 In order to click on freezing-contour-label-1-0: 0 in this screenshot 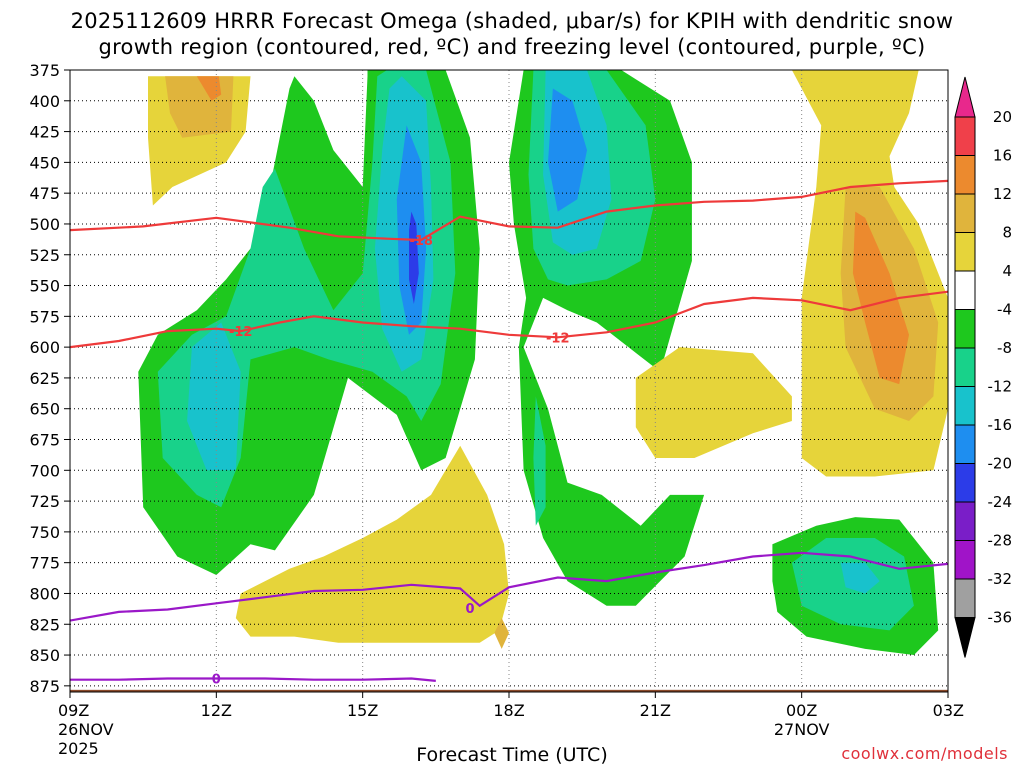, I will do `click(216, 679)`.